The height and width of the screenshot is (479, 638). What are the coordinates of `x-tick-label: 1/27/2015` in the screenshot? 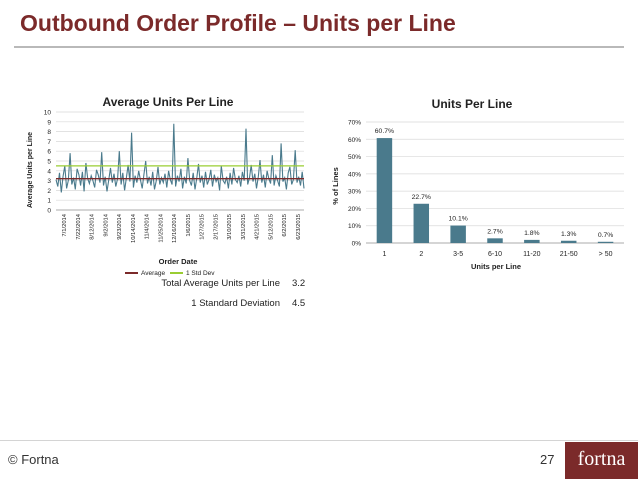 It's located at (203, 227).